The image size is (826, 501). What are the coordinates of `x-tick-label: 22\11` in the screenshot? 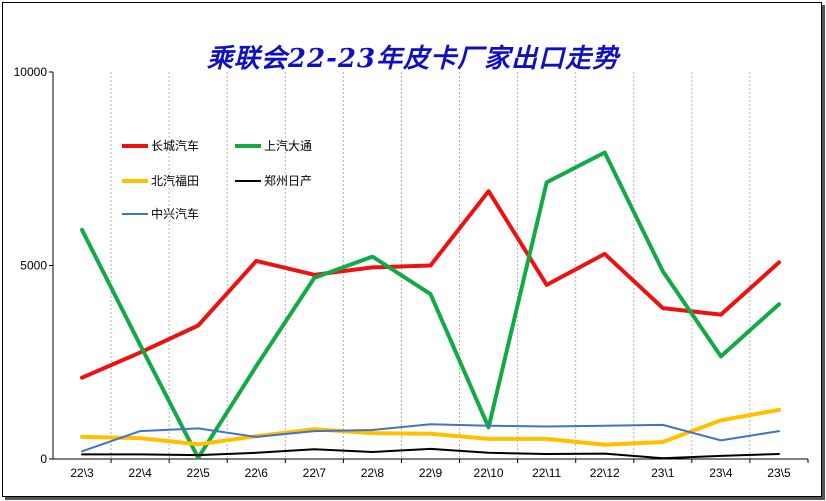 It's located at (546, 473).